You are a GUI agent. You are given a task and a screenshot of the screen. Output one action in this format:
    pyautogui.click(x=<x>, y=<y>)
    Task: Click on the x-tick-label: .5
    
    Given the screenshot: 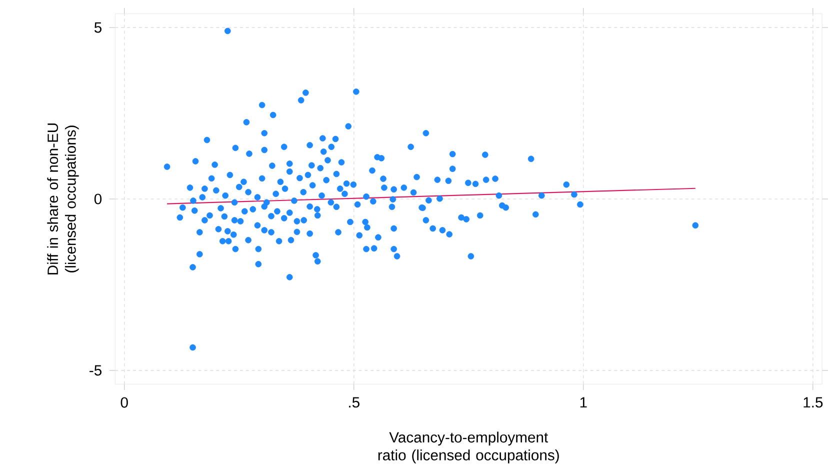 What is the action you would take?
    pyautogui.click(x=354, y=402)
    